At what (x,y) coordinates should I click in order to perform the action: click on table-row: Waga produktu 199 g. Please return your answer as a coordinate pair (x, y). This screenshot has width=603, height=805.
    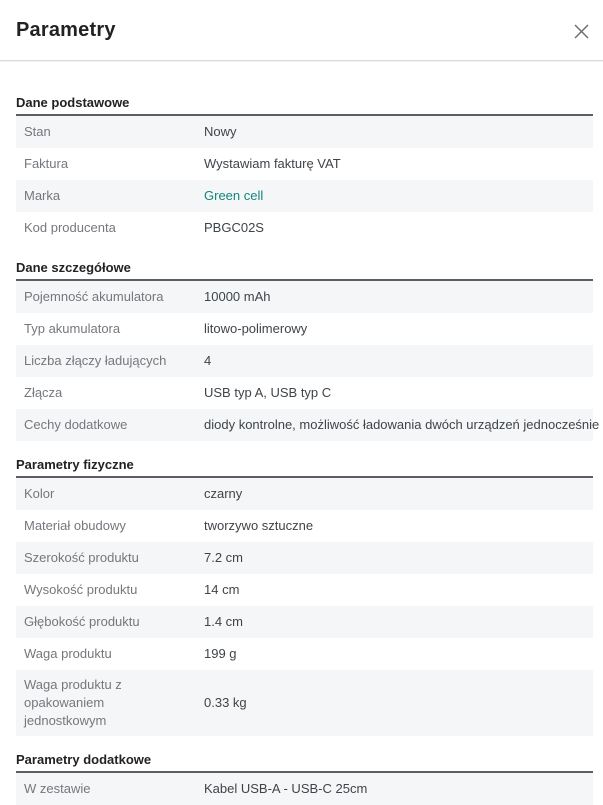
    Looking at the image, I should click on (304, 654).